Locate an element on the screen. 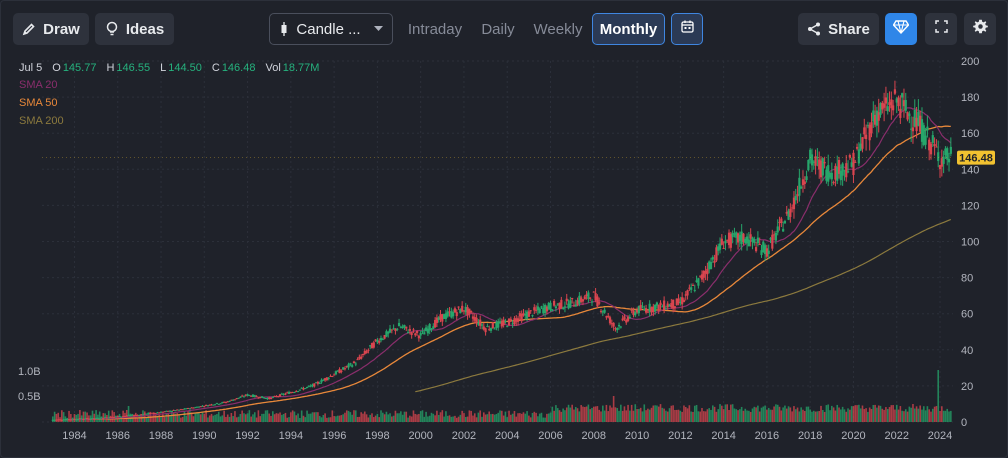 The image size is (1008, 458). ideas-button: Ideas is located at coordinates (134, 29).